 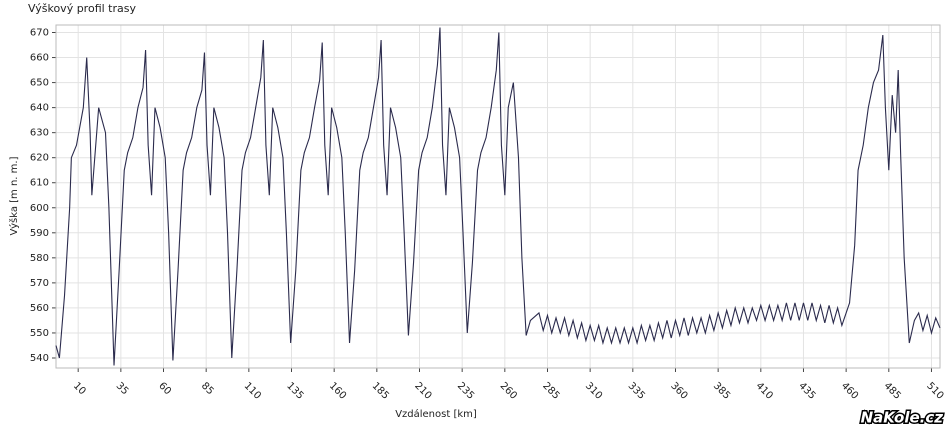 I want to click on x-tick-label: 85, so click(x=207, y=388).